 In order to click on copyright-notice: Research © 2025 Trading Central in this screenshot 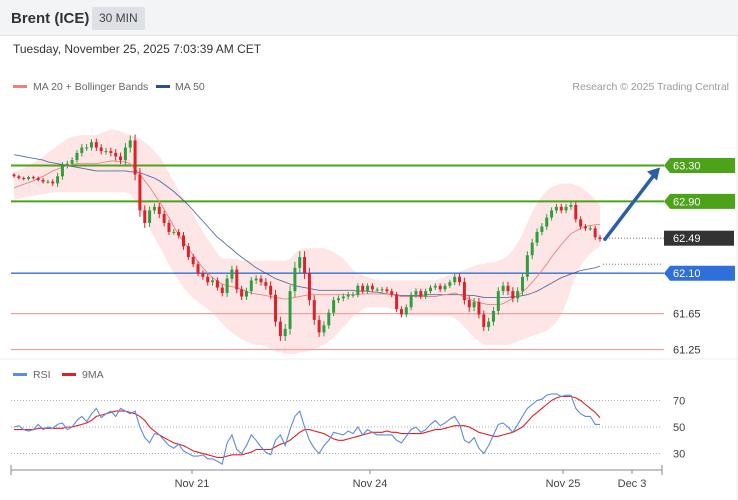, I will do `click(650, 87)`.